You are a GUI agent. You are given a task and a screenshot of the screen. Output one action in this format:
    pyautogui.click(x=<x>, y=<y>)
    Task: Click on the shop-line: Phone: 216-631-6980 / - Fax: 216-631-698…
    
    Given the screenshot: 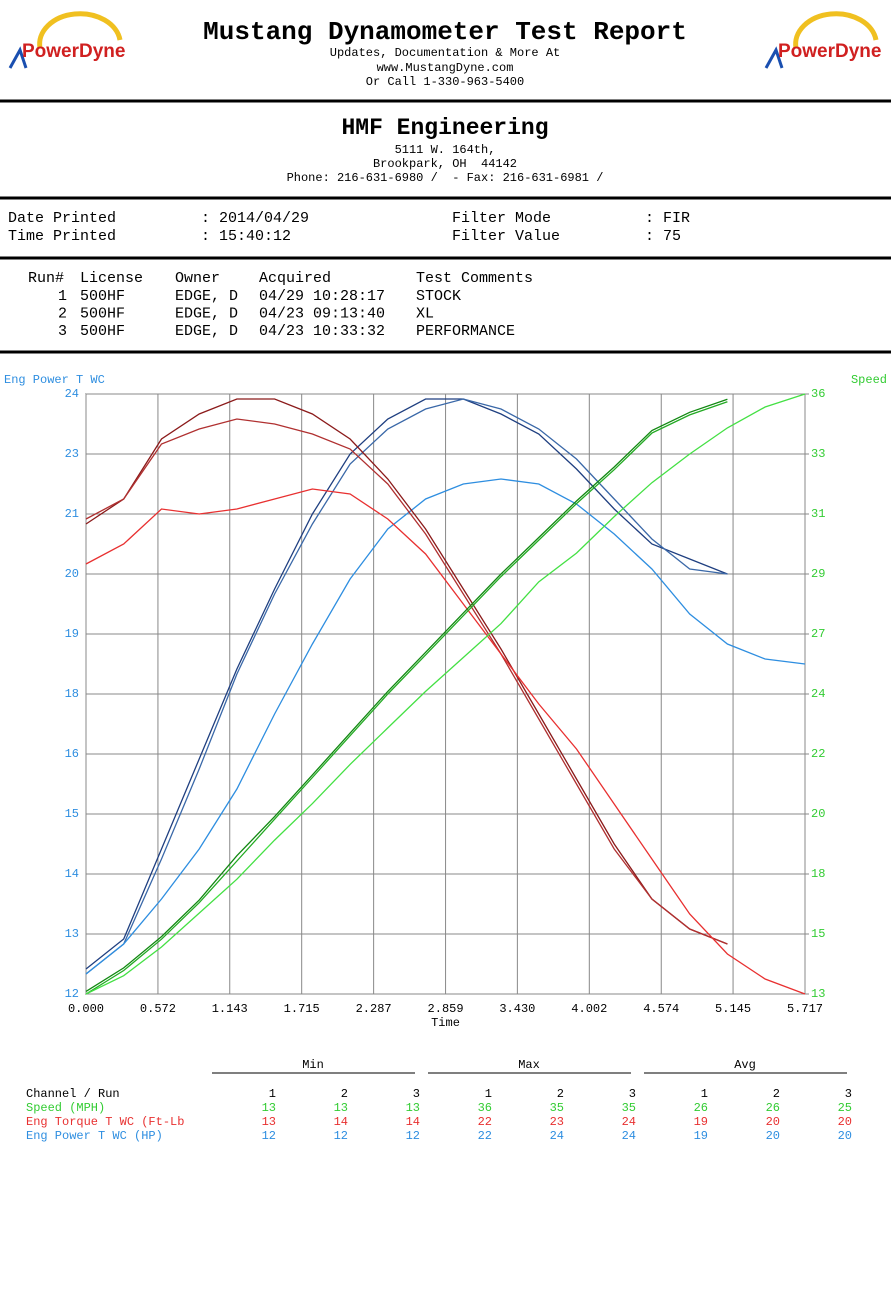 What is the action you would take?
    pyautogui.click(x=445, y=178)
    